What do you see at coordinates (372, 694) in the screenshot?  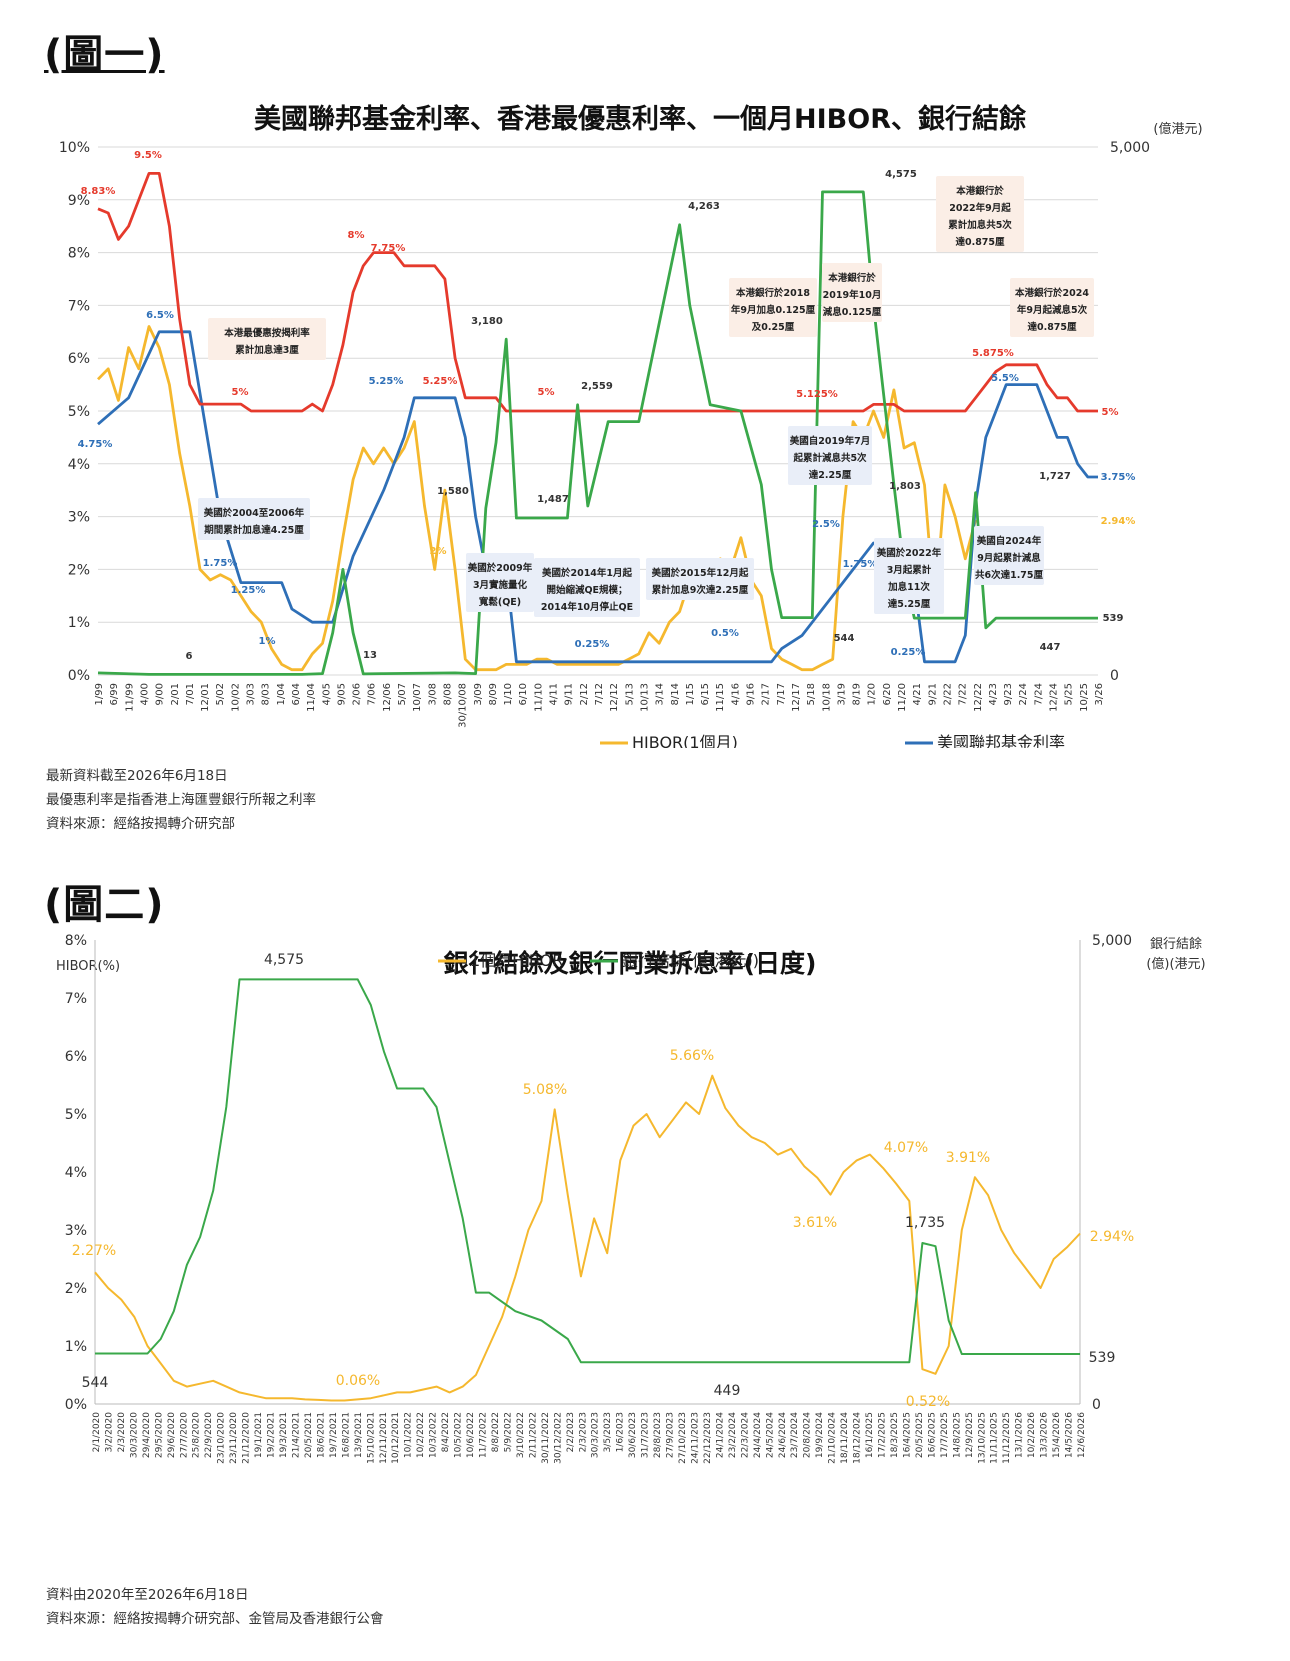 I see `x-tick-label: 7/06` at bounding box center [372, 694].